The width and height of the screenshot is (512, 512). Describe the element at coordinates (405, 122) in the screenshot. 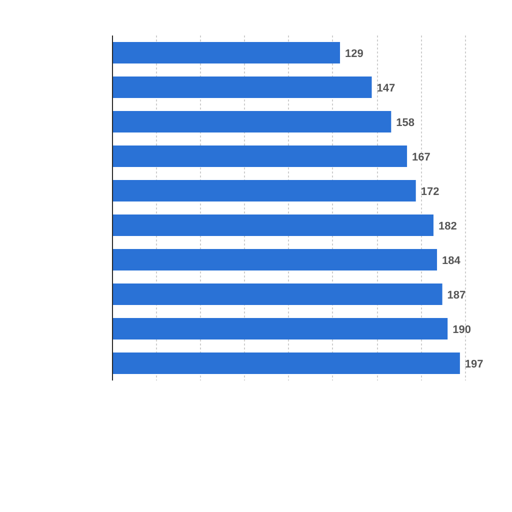

I see `data-label: 158` at that location.